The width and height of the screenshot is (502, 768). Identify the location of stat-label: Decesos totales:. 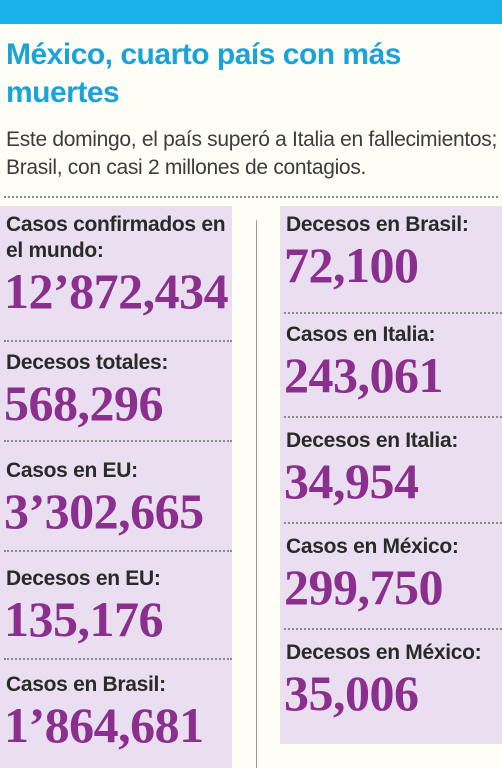
(87, 362).